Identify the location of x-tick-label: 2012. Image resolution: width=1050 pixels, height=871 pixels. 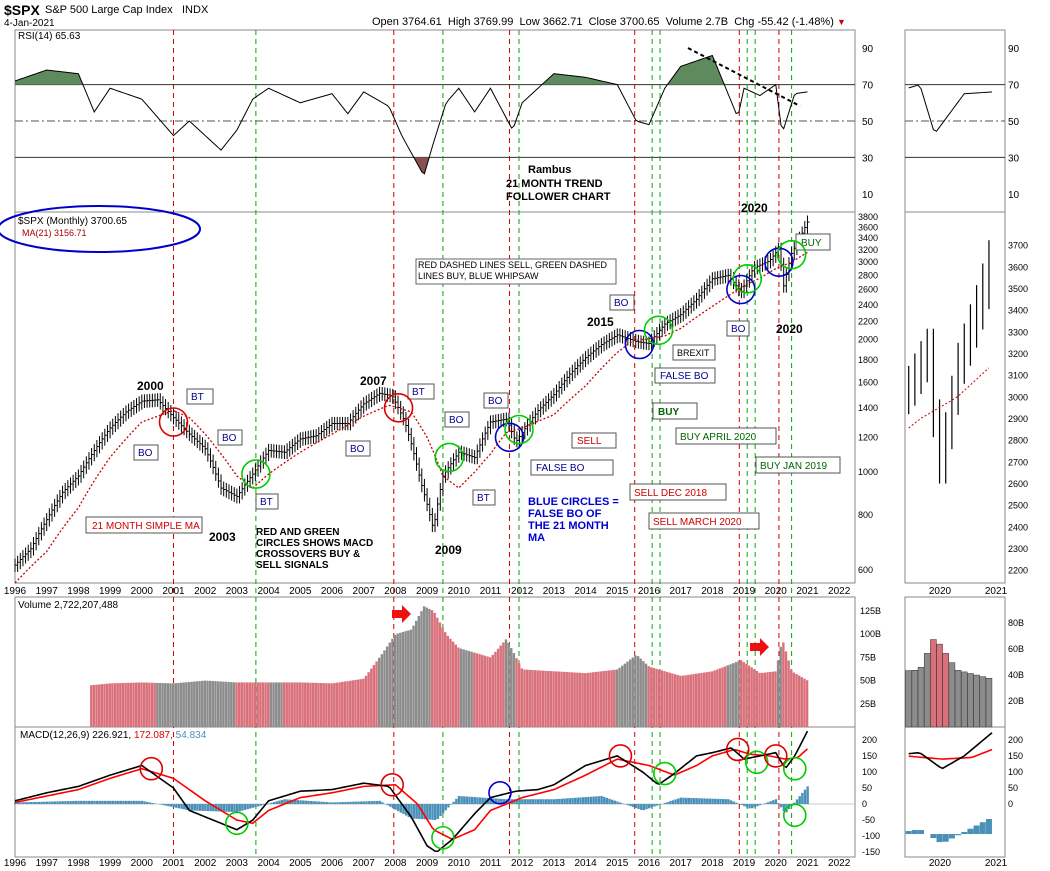
(522, 863).